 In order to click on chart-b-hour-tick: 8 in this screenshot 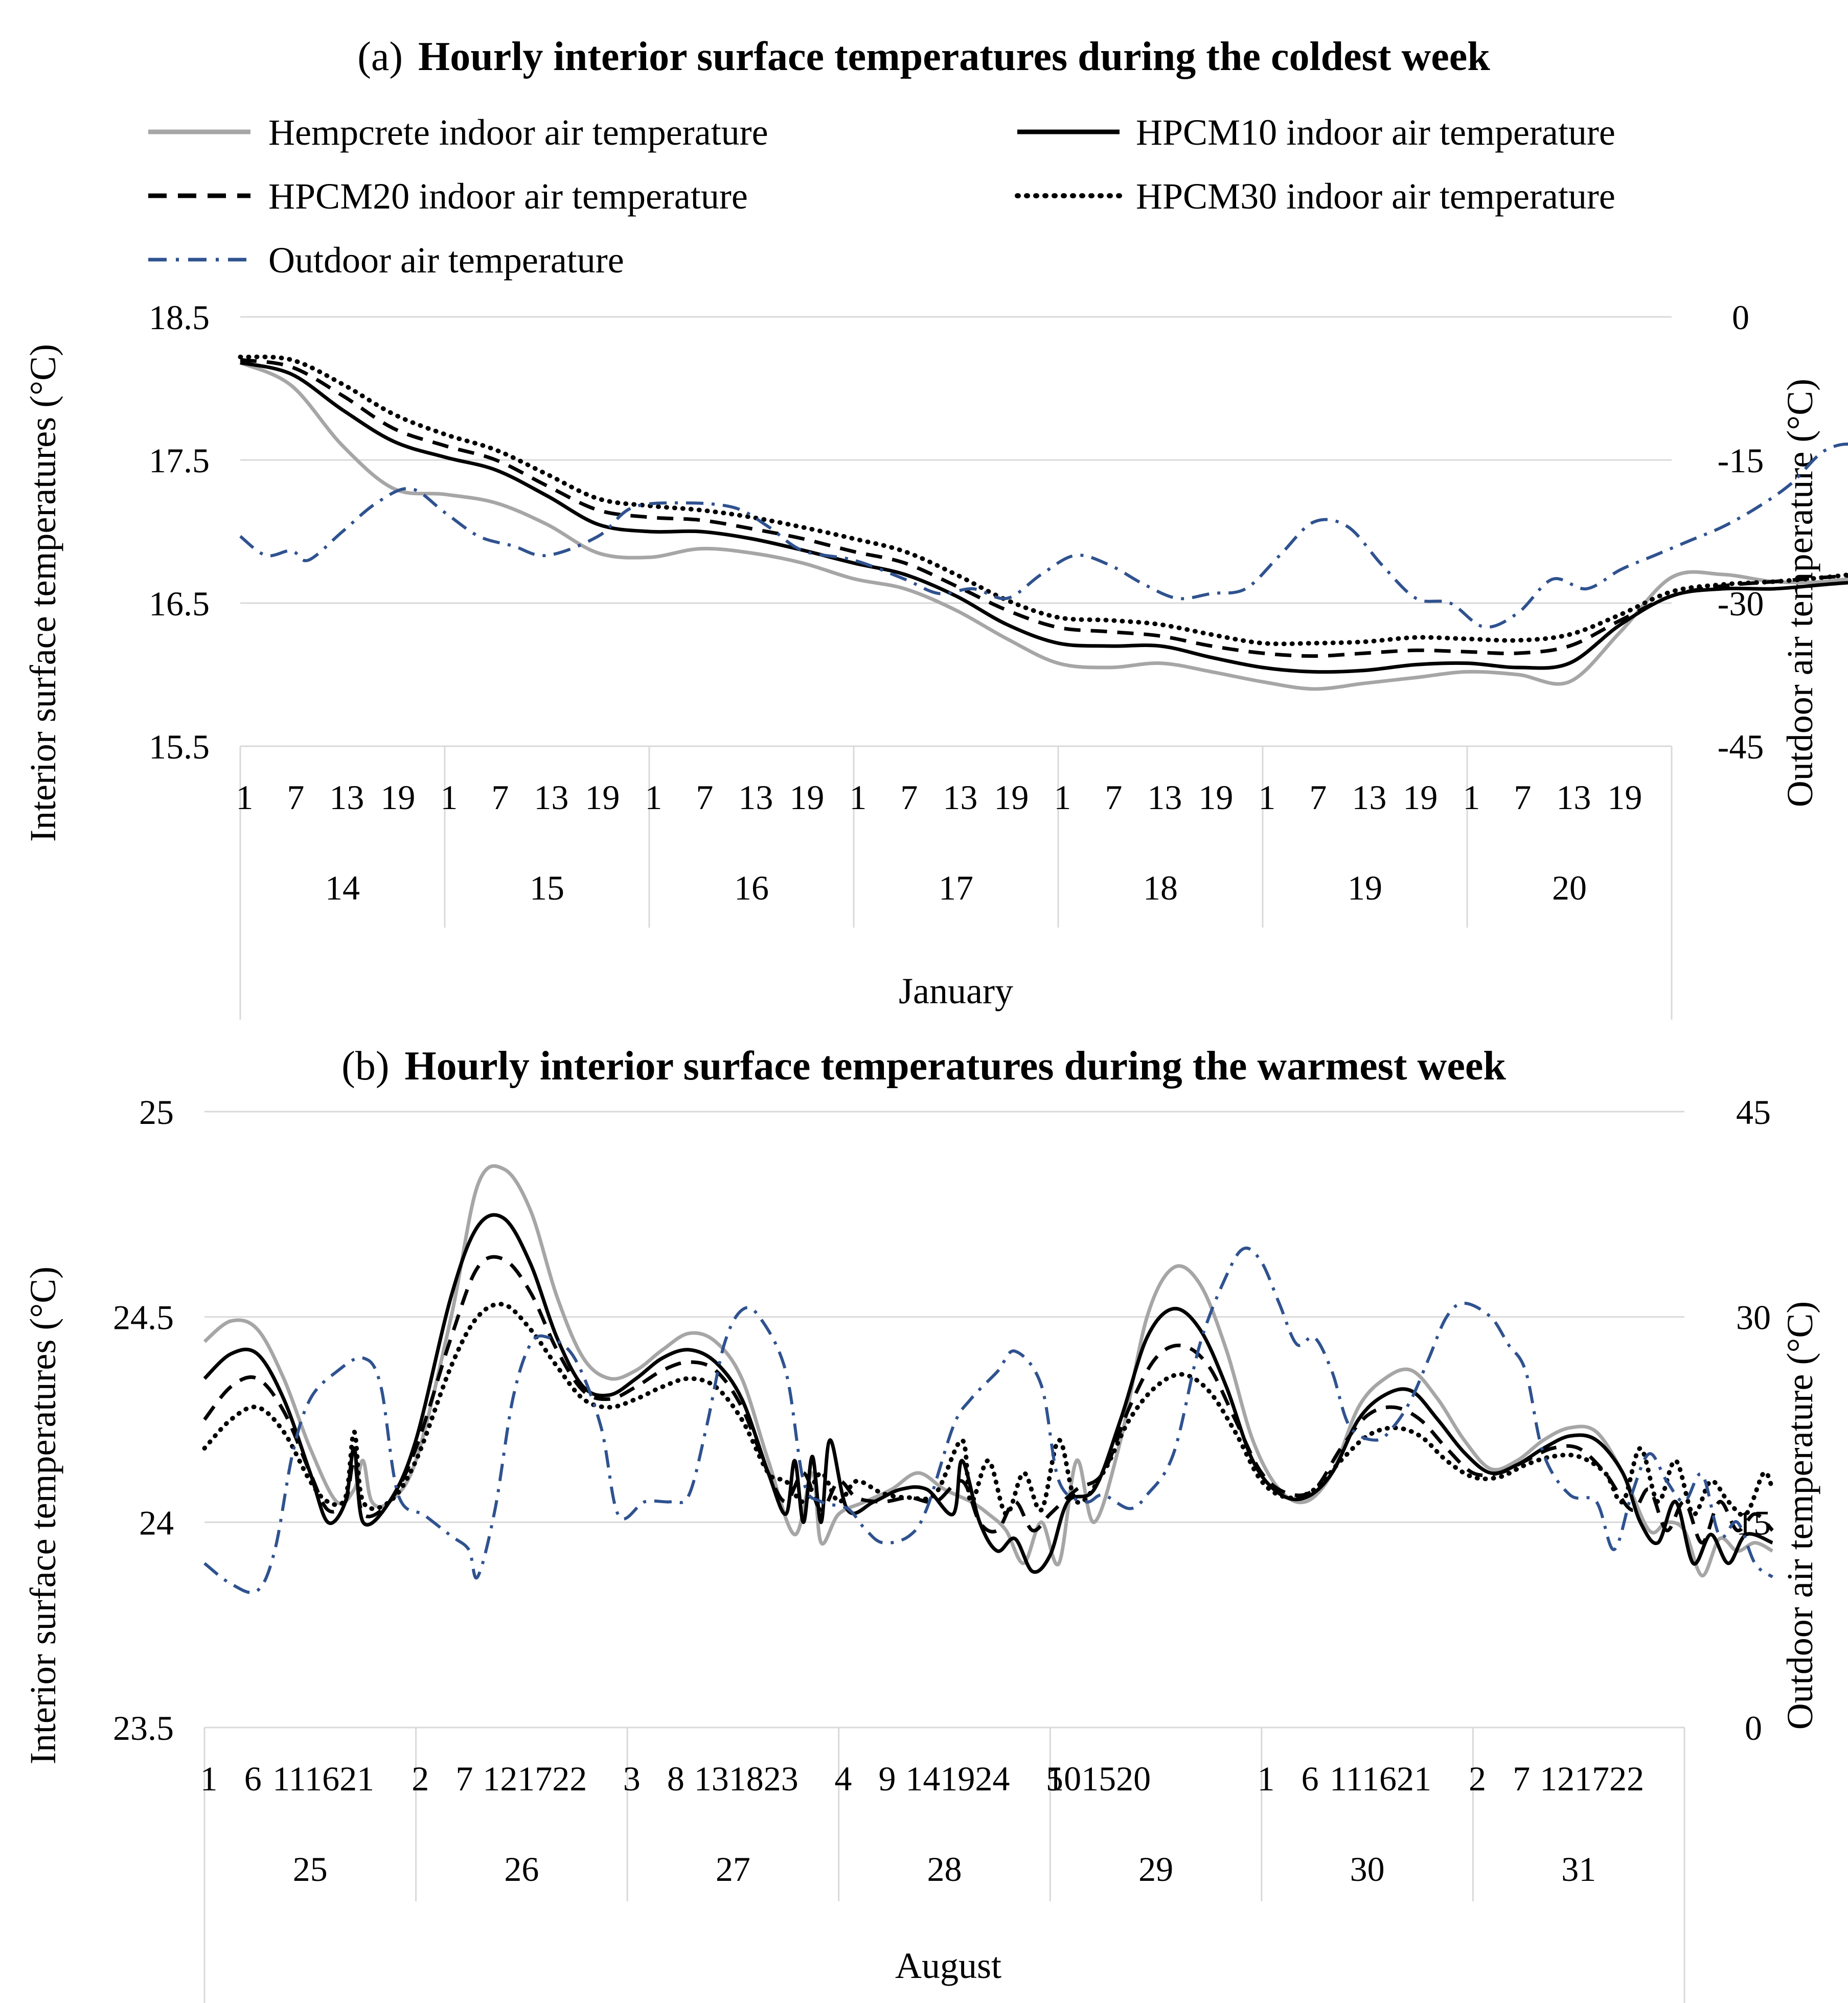, I will do `click(676, 1778)`.